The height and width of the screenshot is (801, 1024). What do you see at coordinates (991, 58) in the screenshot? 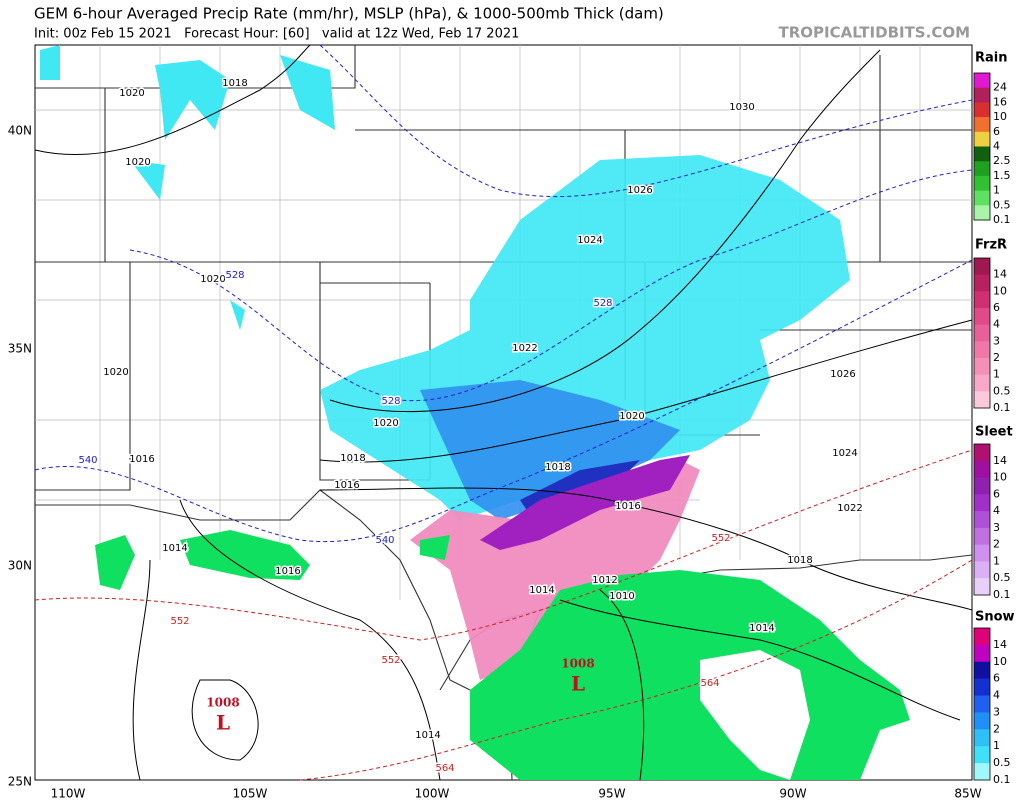
I see `legend-title: Rain` at bounding box center [991, 58].